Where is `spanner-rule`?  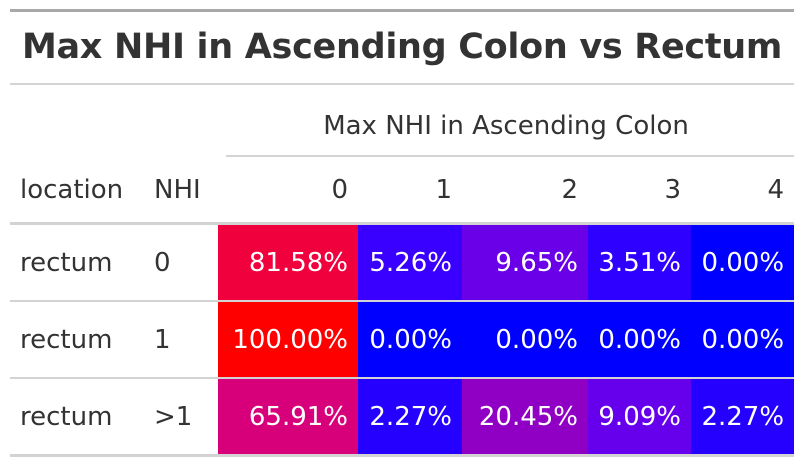 spanner-rule is located at coordinates (510, 156).